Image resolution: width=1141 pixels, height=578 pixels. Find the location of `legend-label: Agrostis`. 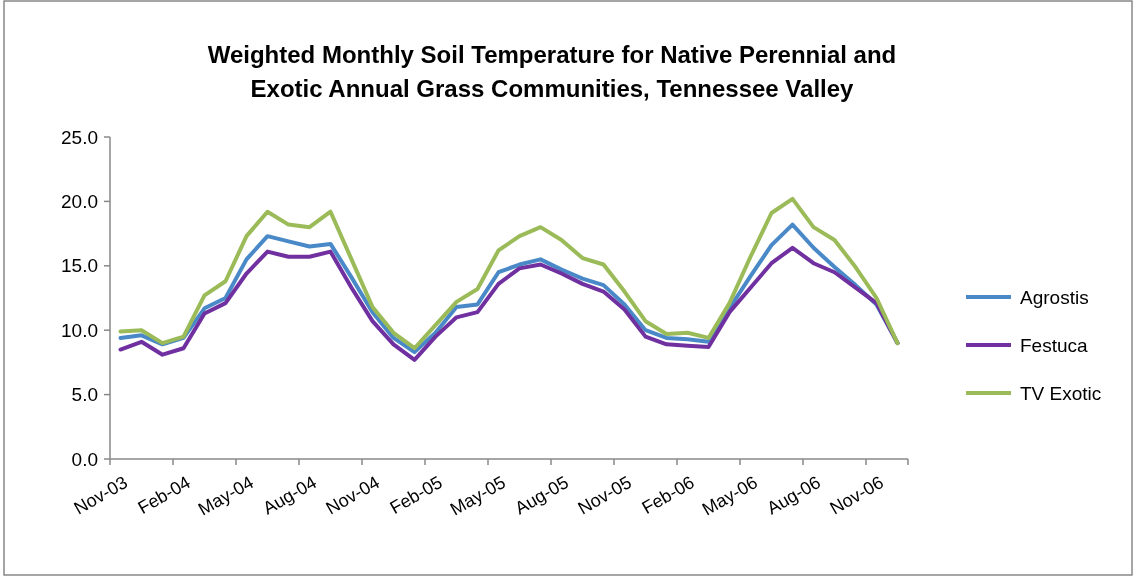

legend-label: Agrostis is located at coordinates (1054, 297).